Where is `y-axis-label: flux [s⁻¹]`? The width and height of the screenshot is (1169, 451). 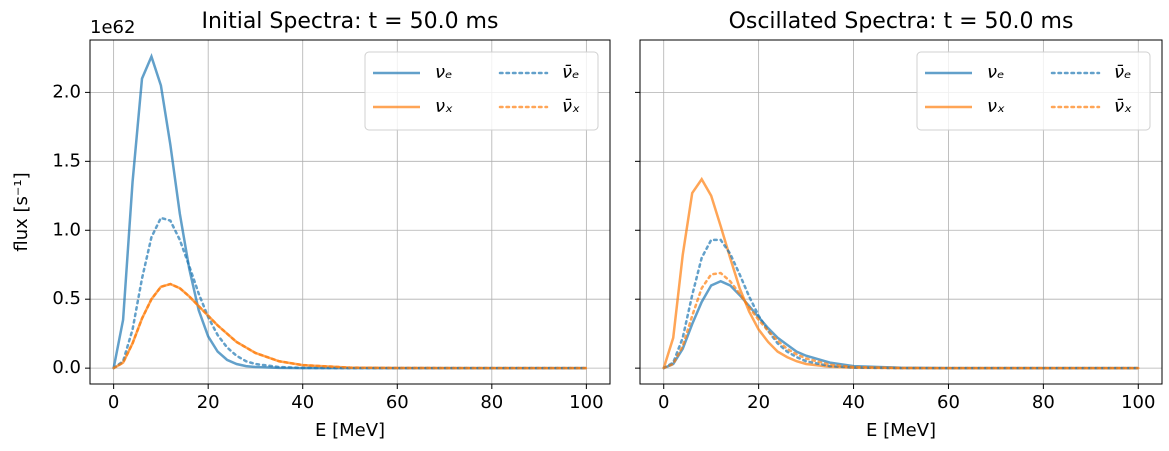 y-axis-label: flux [s⁻¹] is located at coordinates (21, 211).